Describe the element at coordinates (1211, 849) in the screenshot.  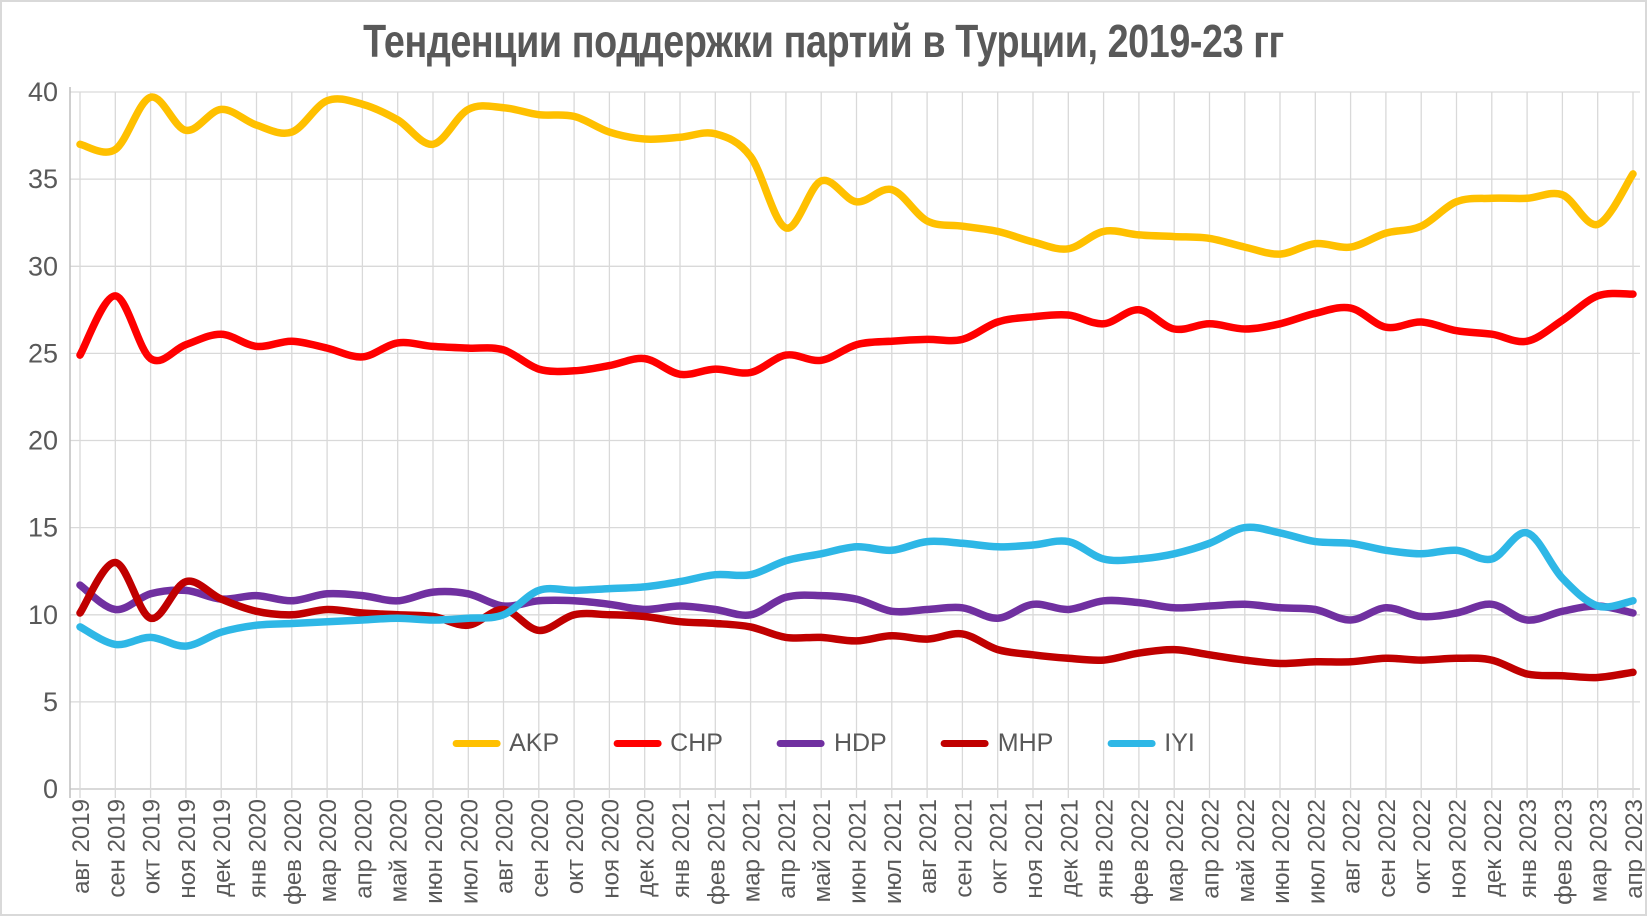
I see `svg-text: апр 2022` at that location.